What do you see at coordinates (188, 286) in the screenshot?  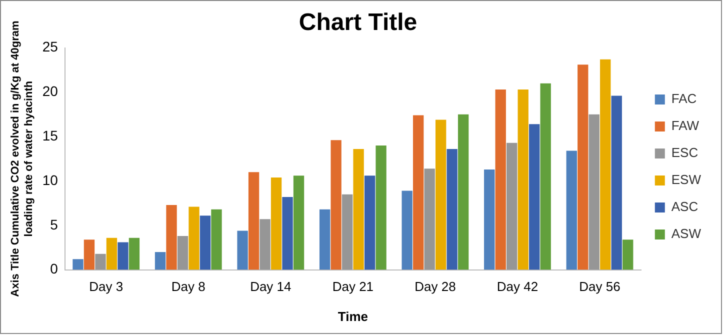 I see `x-tick-label: Day 8` at bounding box center [188, 286].